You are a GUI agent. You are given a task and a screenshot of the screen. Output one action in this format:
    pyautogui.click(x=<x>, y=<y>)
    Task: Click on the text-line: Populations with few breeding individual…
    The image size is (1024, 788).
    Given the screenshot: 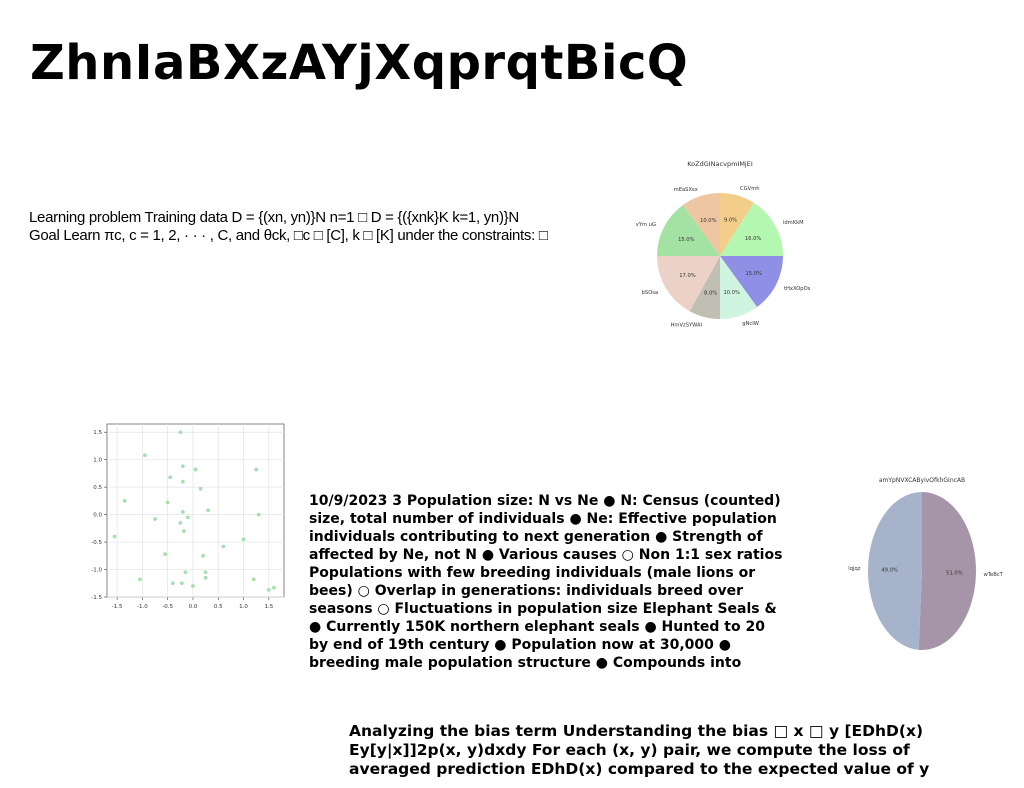 What is the action you would take?
    pyautogui.click(x=532, y=573)
    